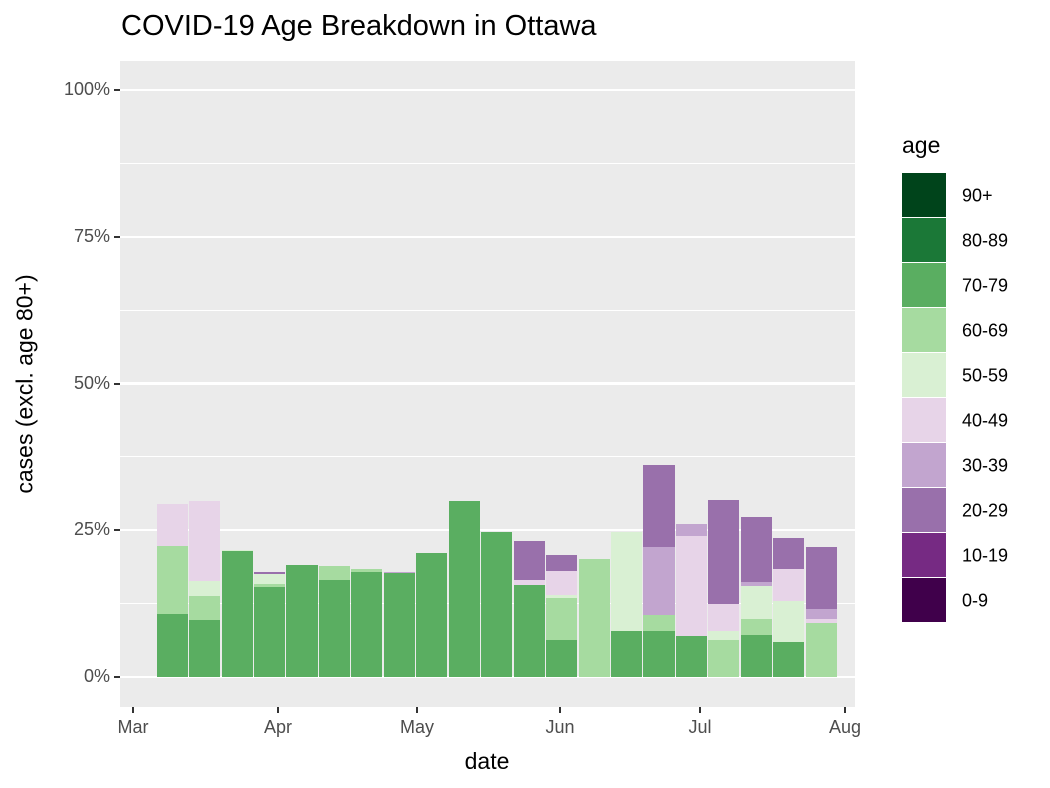 The image size is (1050, 788). Describe the element at coordinates (133, 727) in the screenshot. I see `x-tick-label: Mar` at that location.